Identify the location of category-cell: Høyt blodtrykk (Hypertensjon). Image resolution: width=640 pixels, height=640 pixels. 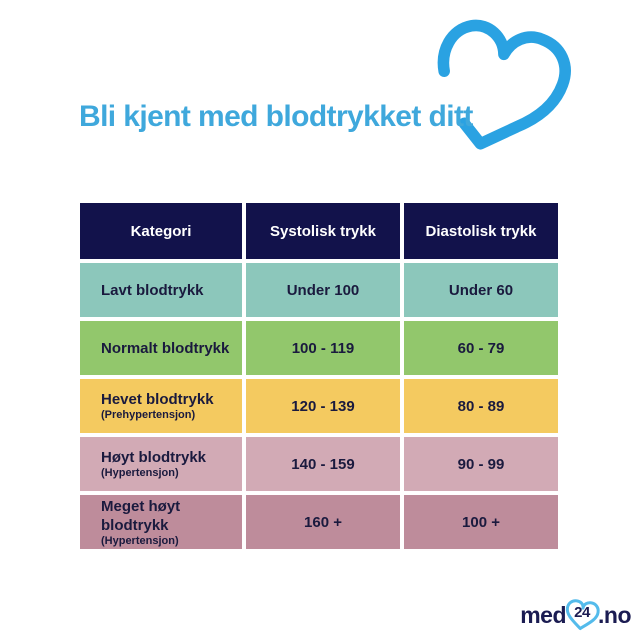
(161, 464).